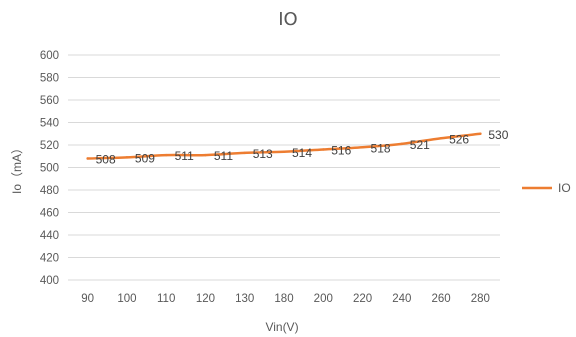 This screenshot has width=576, height=337. What do you see at coordinates (49, 236) in the screenshot?
I see `y-tick-label: 440` at bounding box center [49, 236].